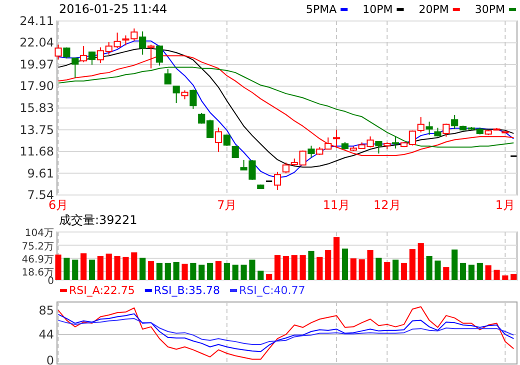 The height and width of the screenshot is (365, 520). What do you see at coordinates (113, 9) in the screenshot?
I see `chart-title: 2016-01-25 11:44` at bounding box center [113, 9].